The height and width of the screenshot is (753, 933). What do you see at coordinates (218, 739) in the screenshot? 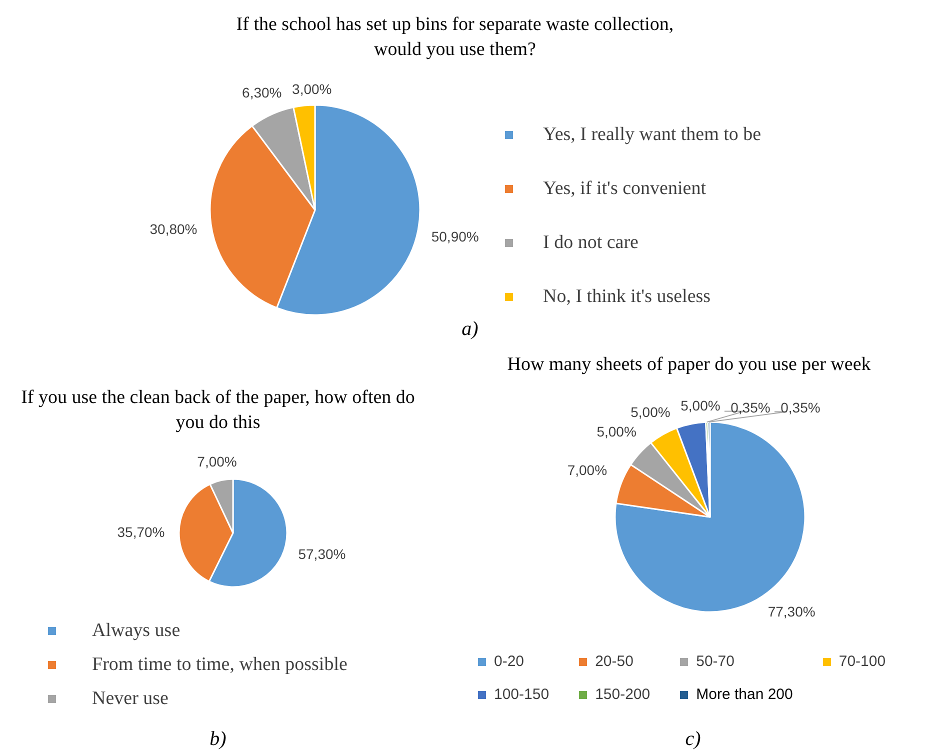
I see `text: b)` at bounding box center [218, 739].